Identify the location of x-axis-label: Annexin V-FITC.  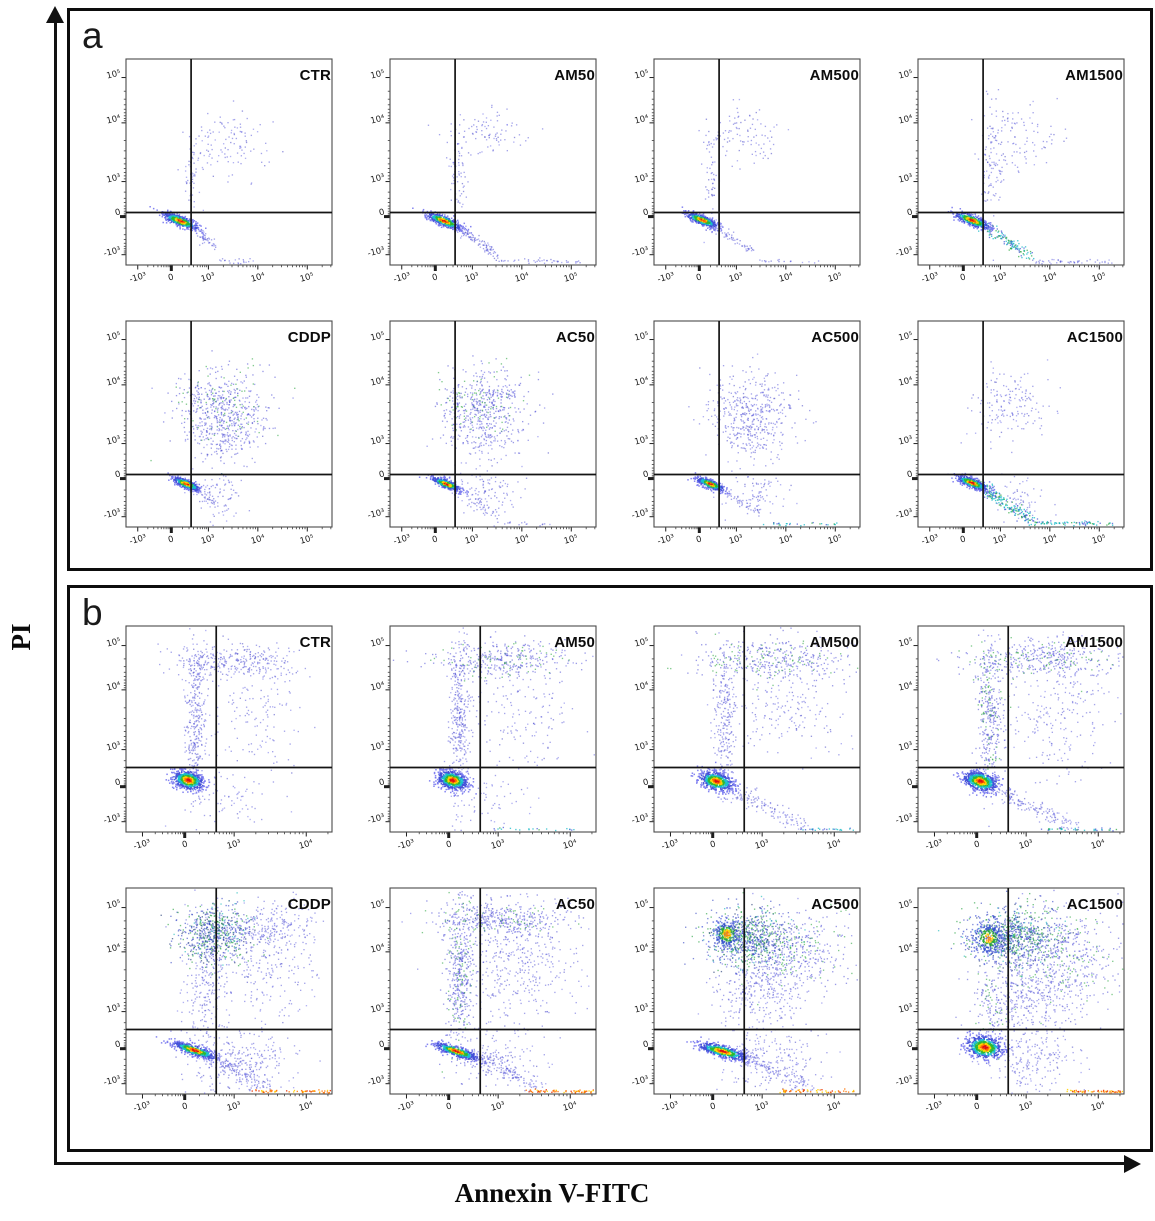
(552, 1193).